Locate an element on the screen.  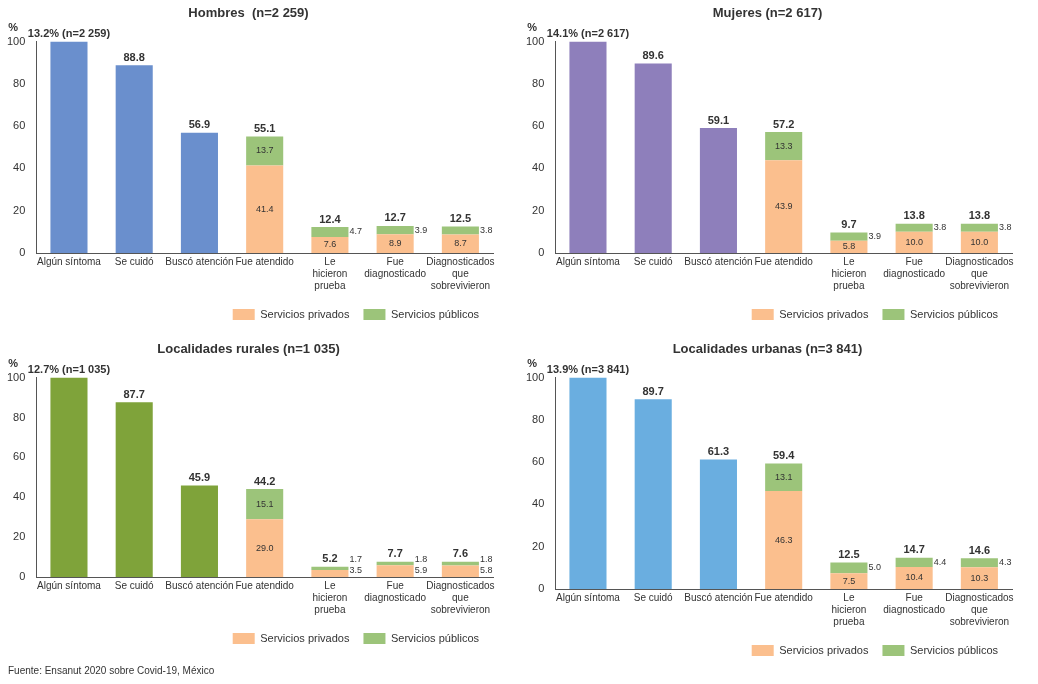
x-tick-label: Le hicieron prueba is located at coordinates (849, 609).